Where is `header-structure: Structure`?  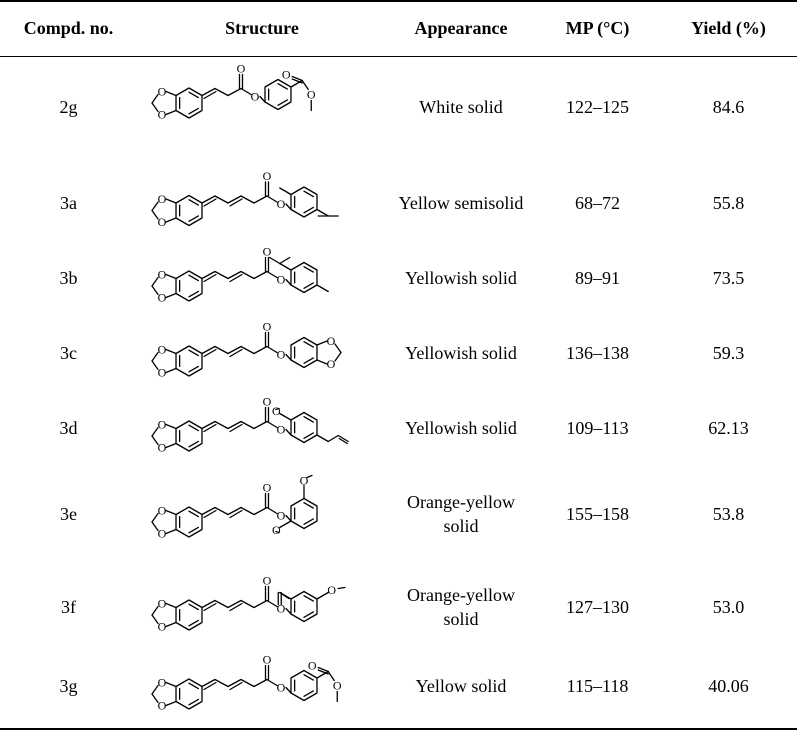 header-structure: Structure is located at coordinates (262, 27).